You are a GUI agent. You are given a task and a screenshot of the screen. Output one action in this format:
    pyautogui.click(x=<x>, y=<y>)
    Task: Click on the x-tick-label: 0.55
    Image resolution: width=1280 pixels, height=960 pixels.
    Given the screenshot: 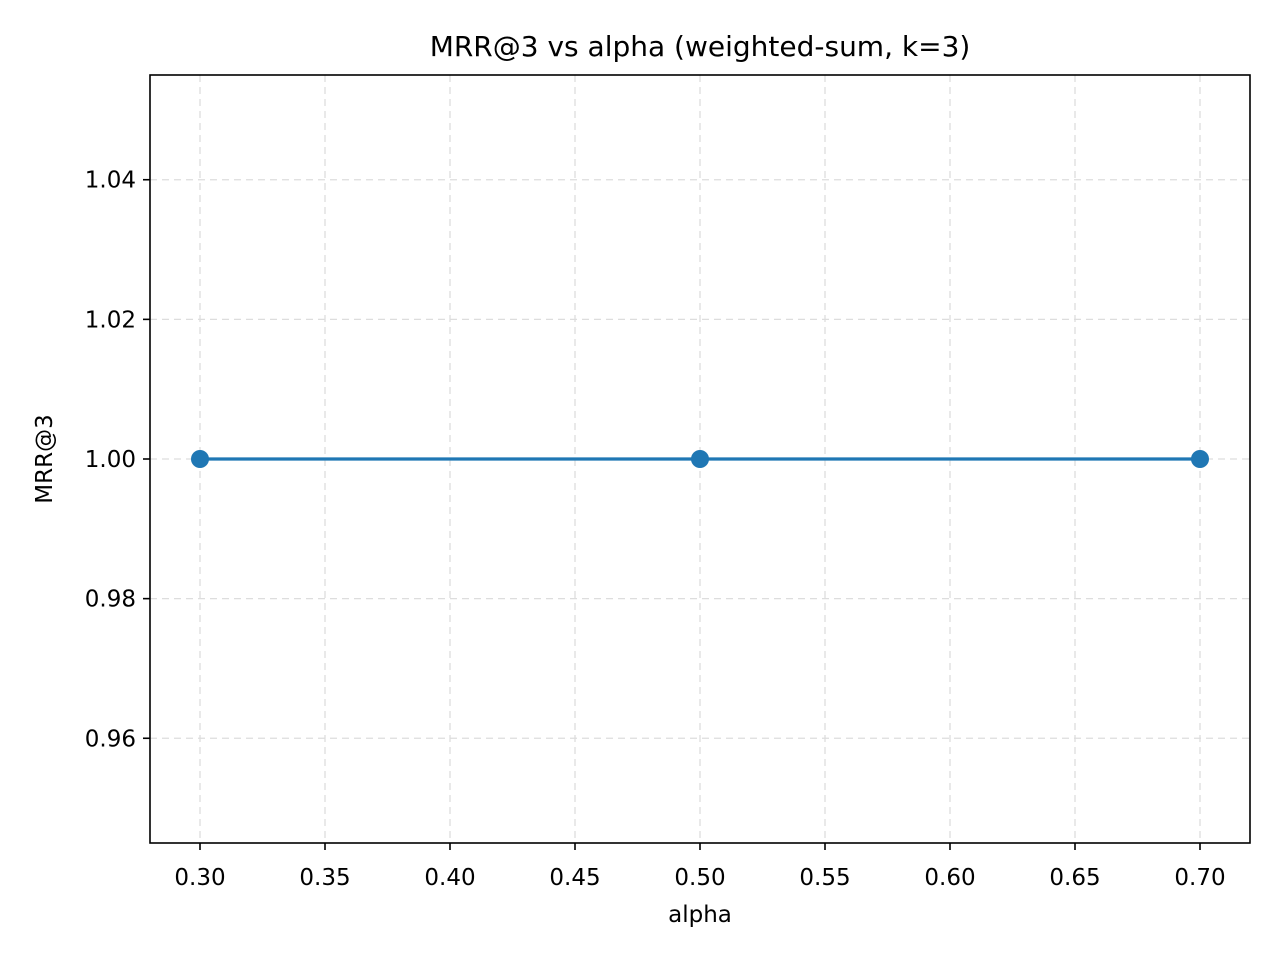 What is the action you would take?
    pyautogui.click(x=824, y=878)
    